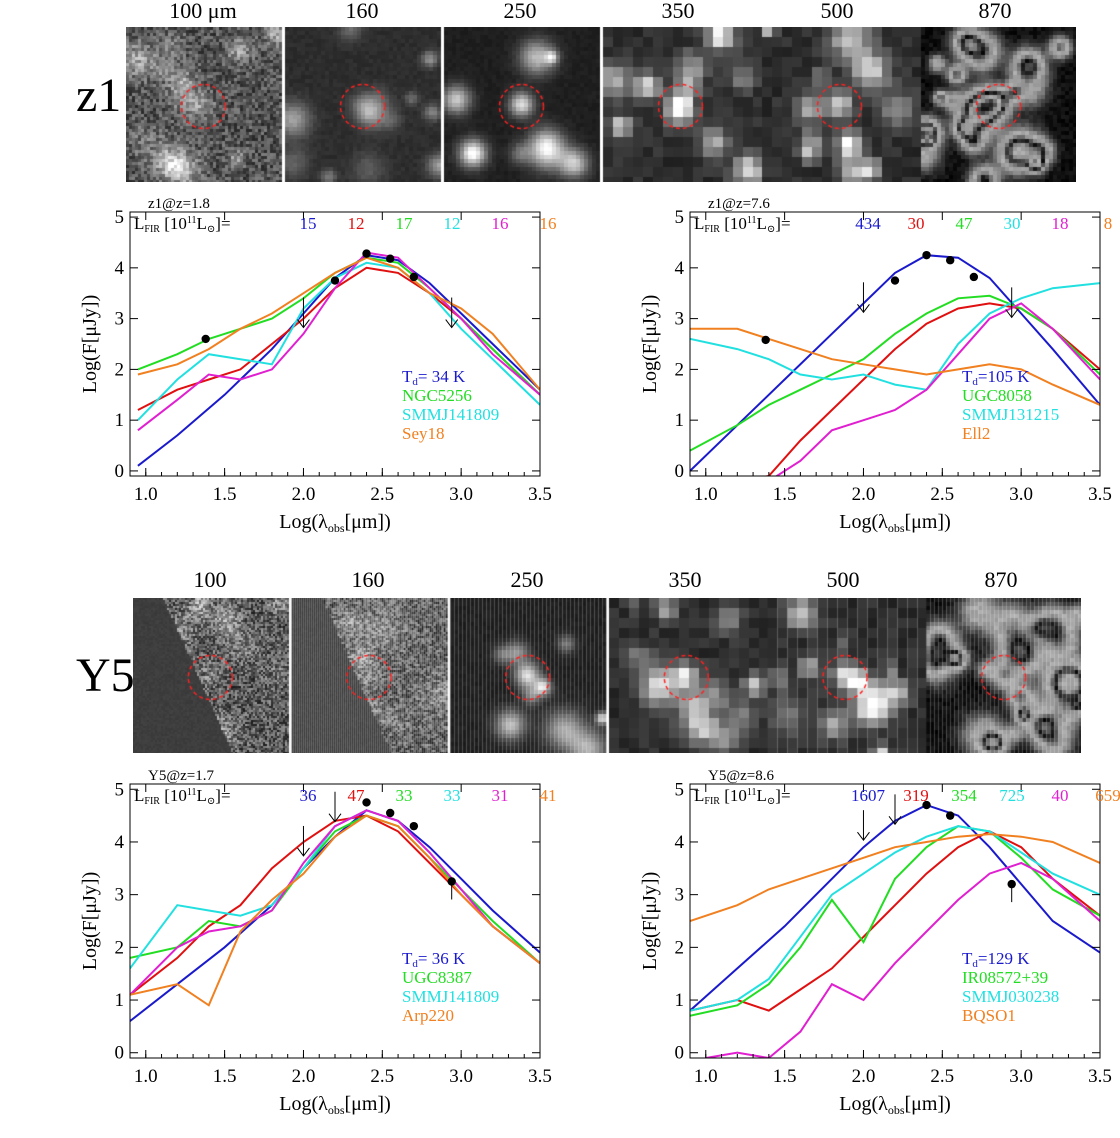 This screenshot has width=1120, height=1138. Describe the element at coordinates (1004, 958) in the screenshot. I see `legend-td-value: =129 K` at that location.